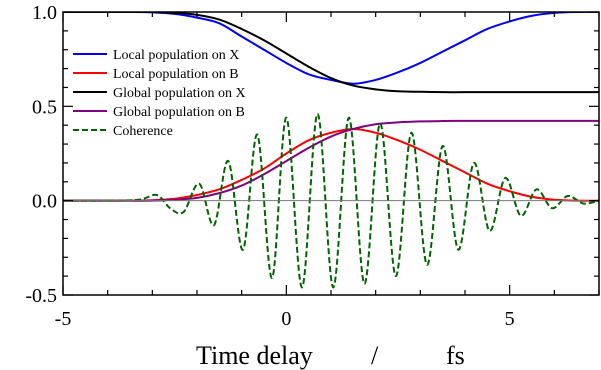 The image size is (601, 370). What do you see at coordinates (44, 107) in the screenshot?
I see `y-tick-label: 0.5` at bounding box center [44, 107].